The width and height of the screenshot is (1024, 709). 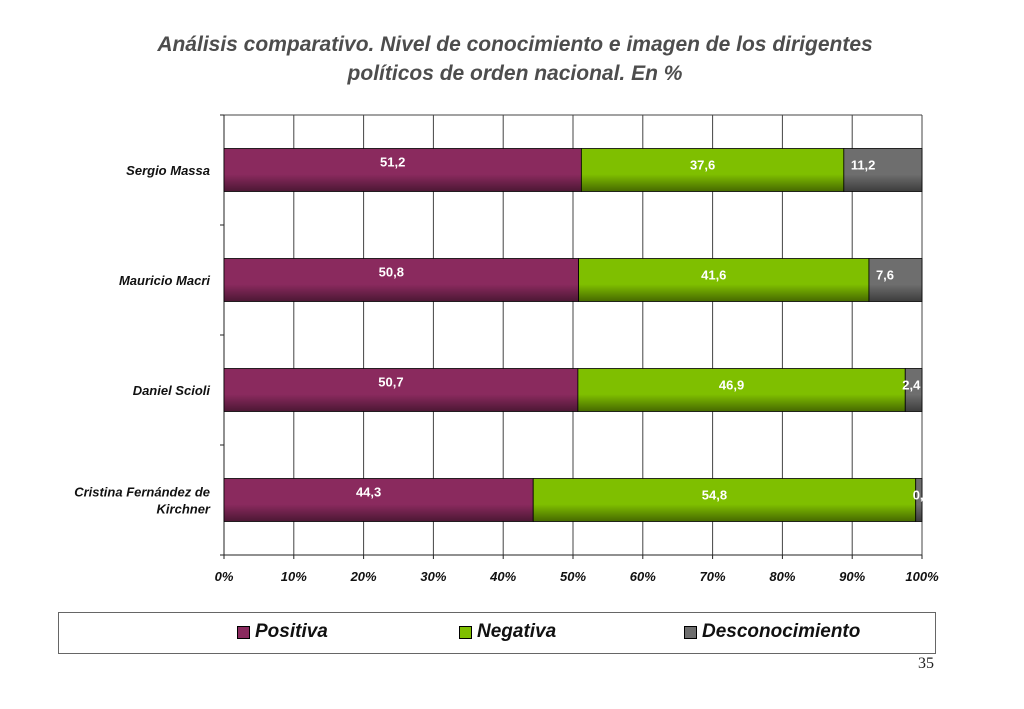 I want to click on x-tick-label: 50%, so click(x=573, y=576).